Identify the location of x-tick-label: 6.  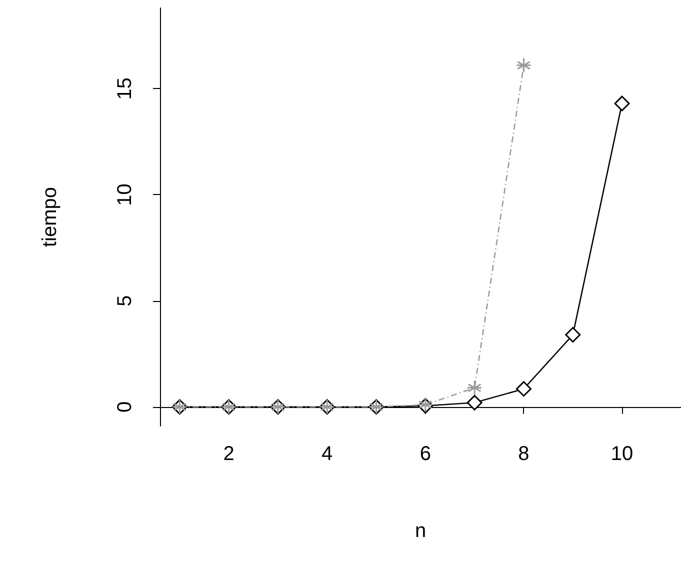
(425, 454).